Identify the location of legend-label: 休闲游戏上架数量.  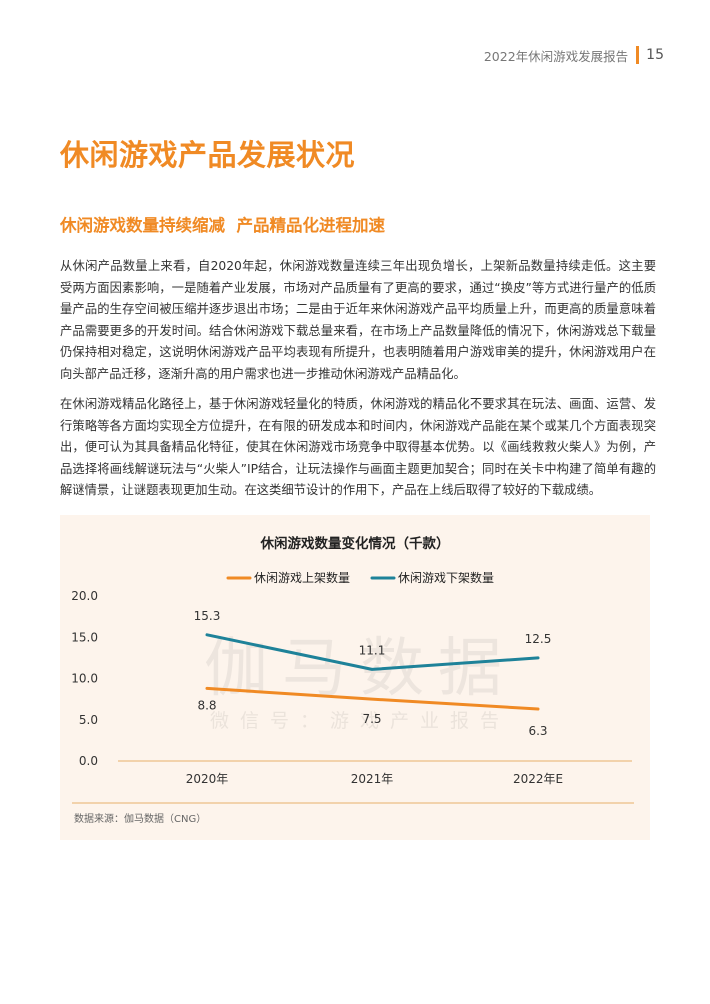
(302, 577).